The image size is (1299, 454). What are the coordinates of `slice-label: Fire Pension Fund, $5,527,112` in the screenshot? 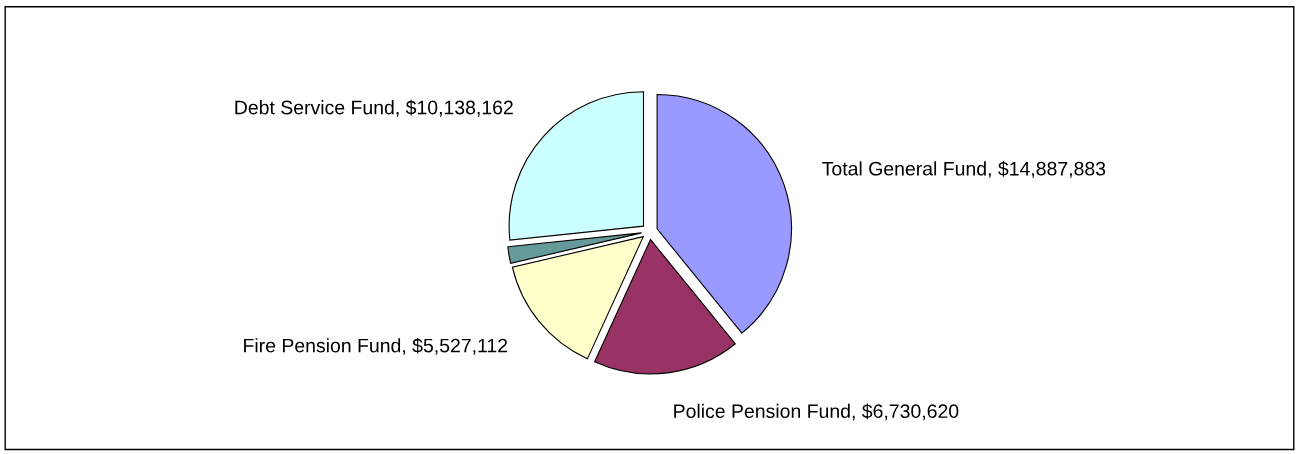 It's located at (376, 346).